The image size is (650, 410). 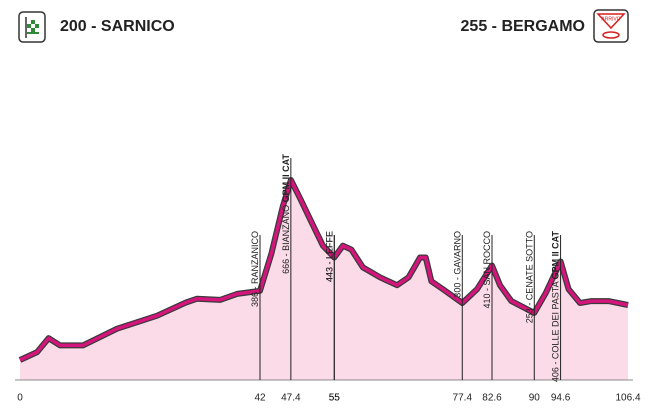 I want to click on waypoint-label: 300 - GAVARNO, so click(x=458, y=264).